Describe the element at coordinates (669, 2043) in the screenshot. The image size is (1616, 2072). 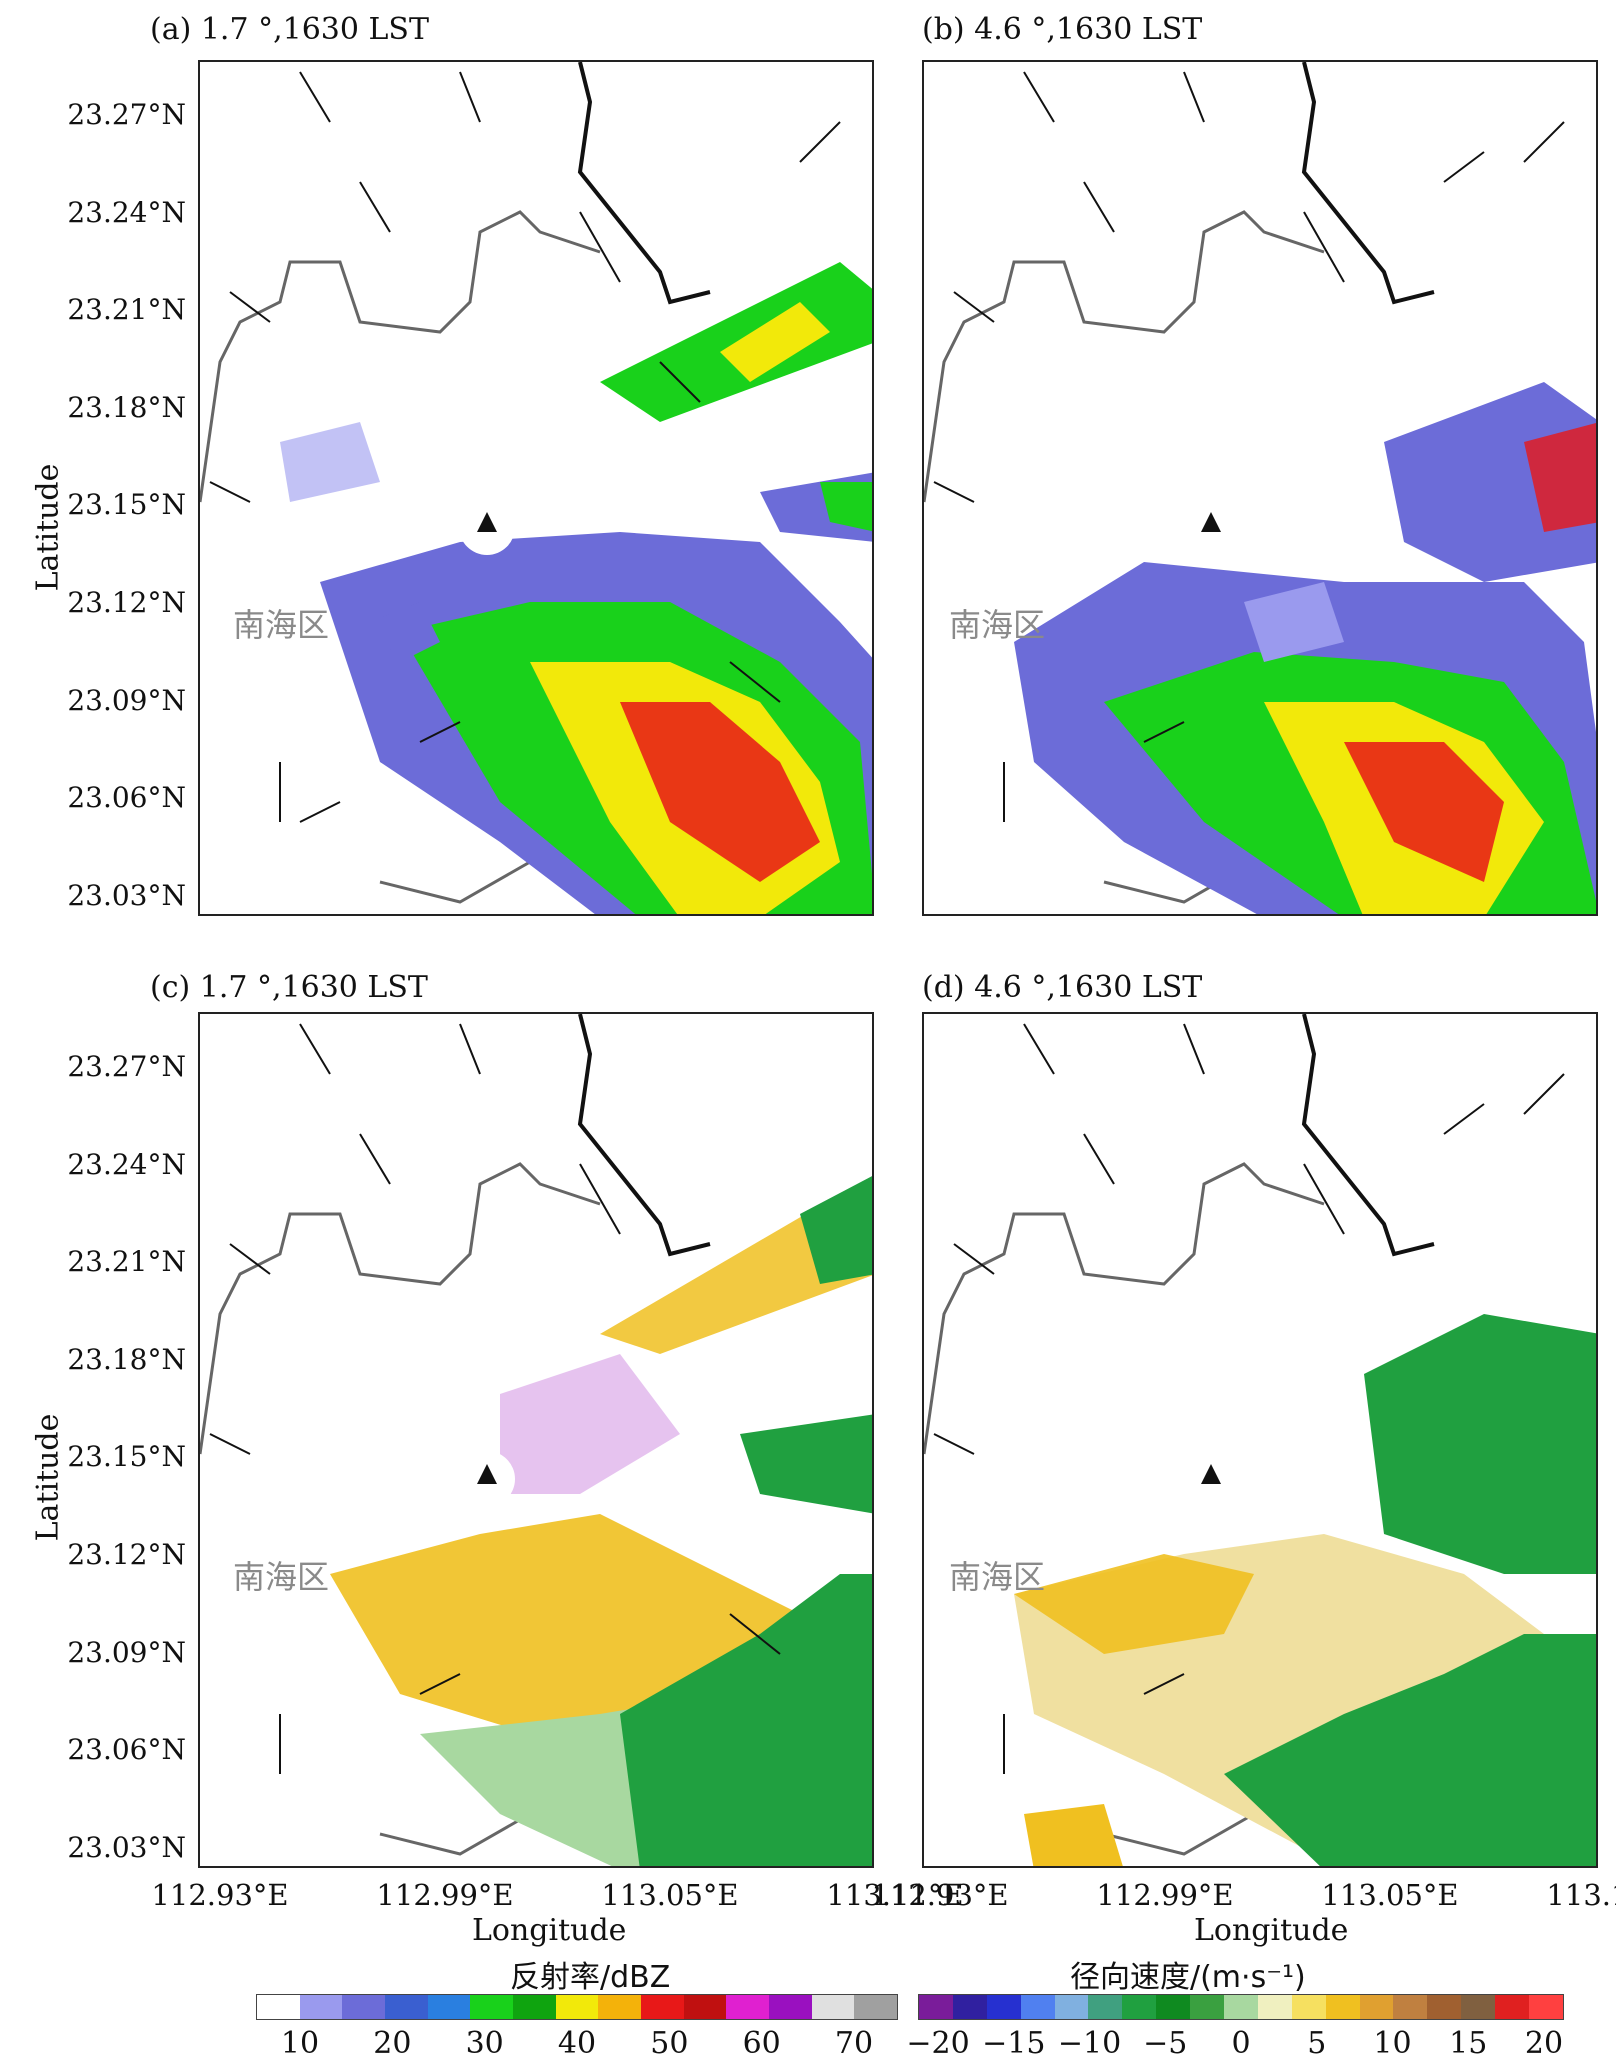
I see `colorbar-tick-label: 50` at that location.